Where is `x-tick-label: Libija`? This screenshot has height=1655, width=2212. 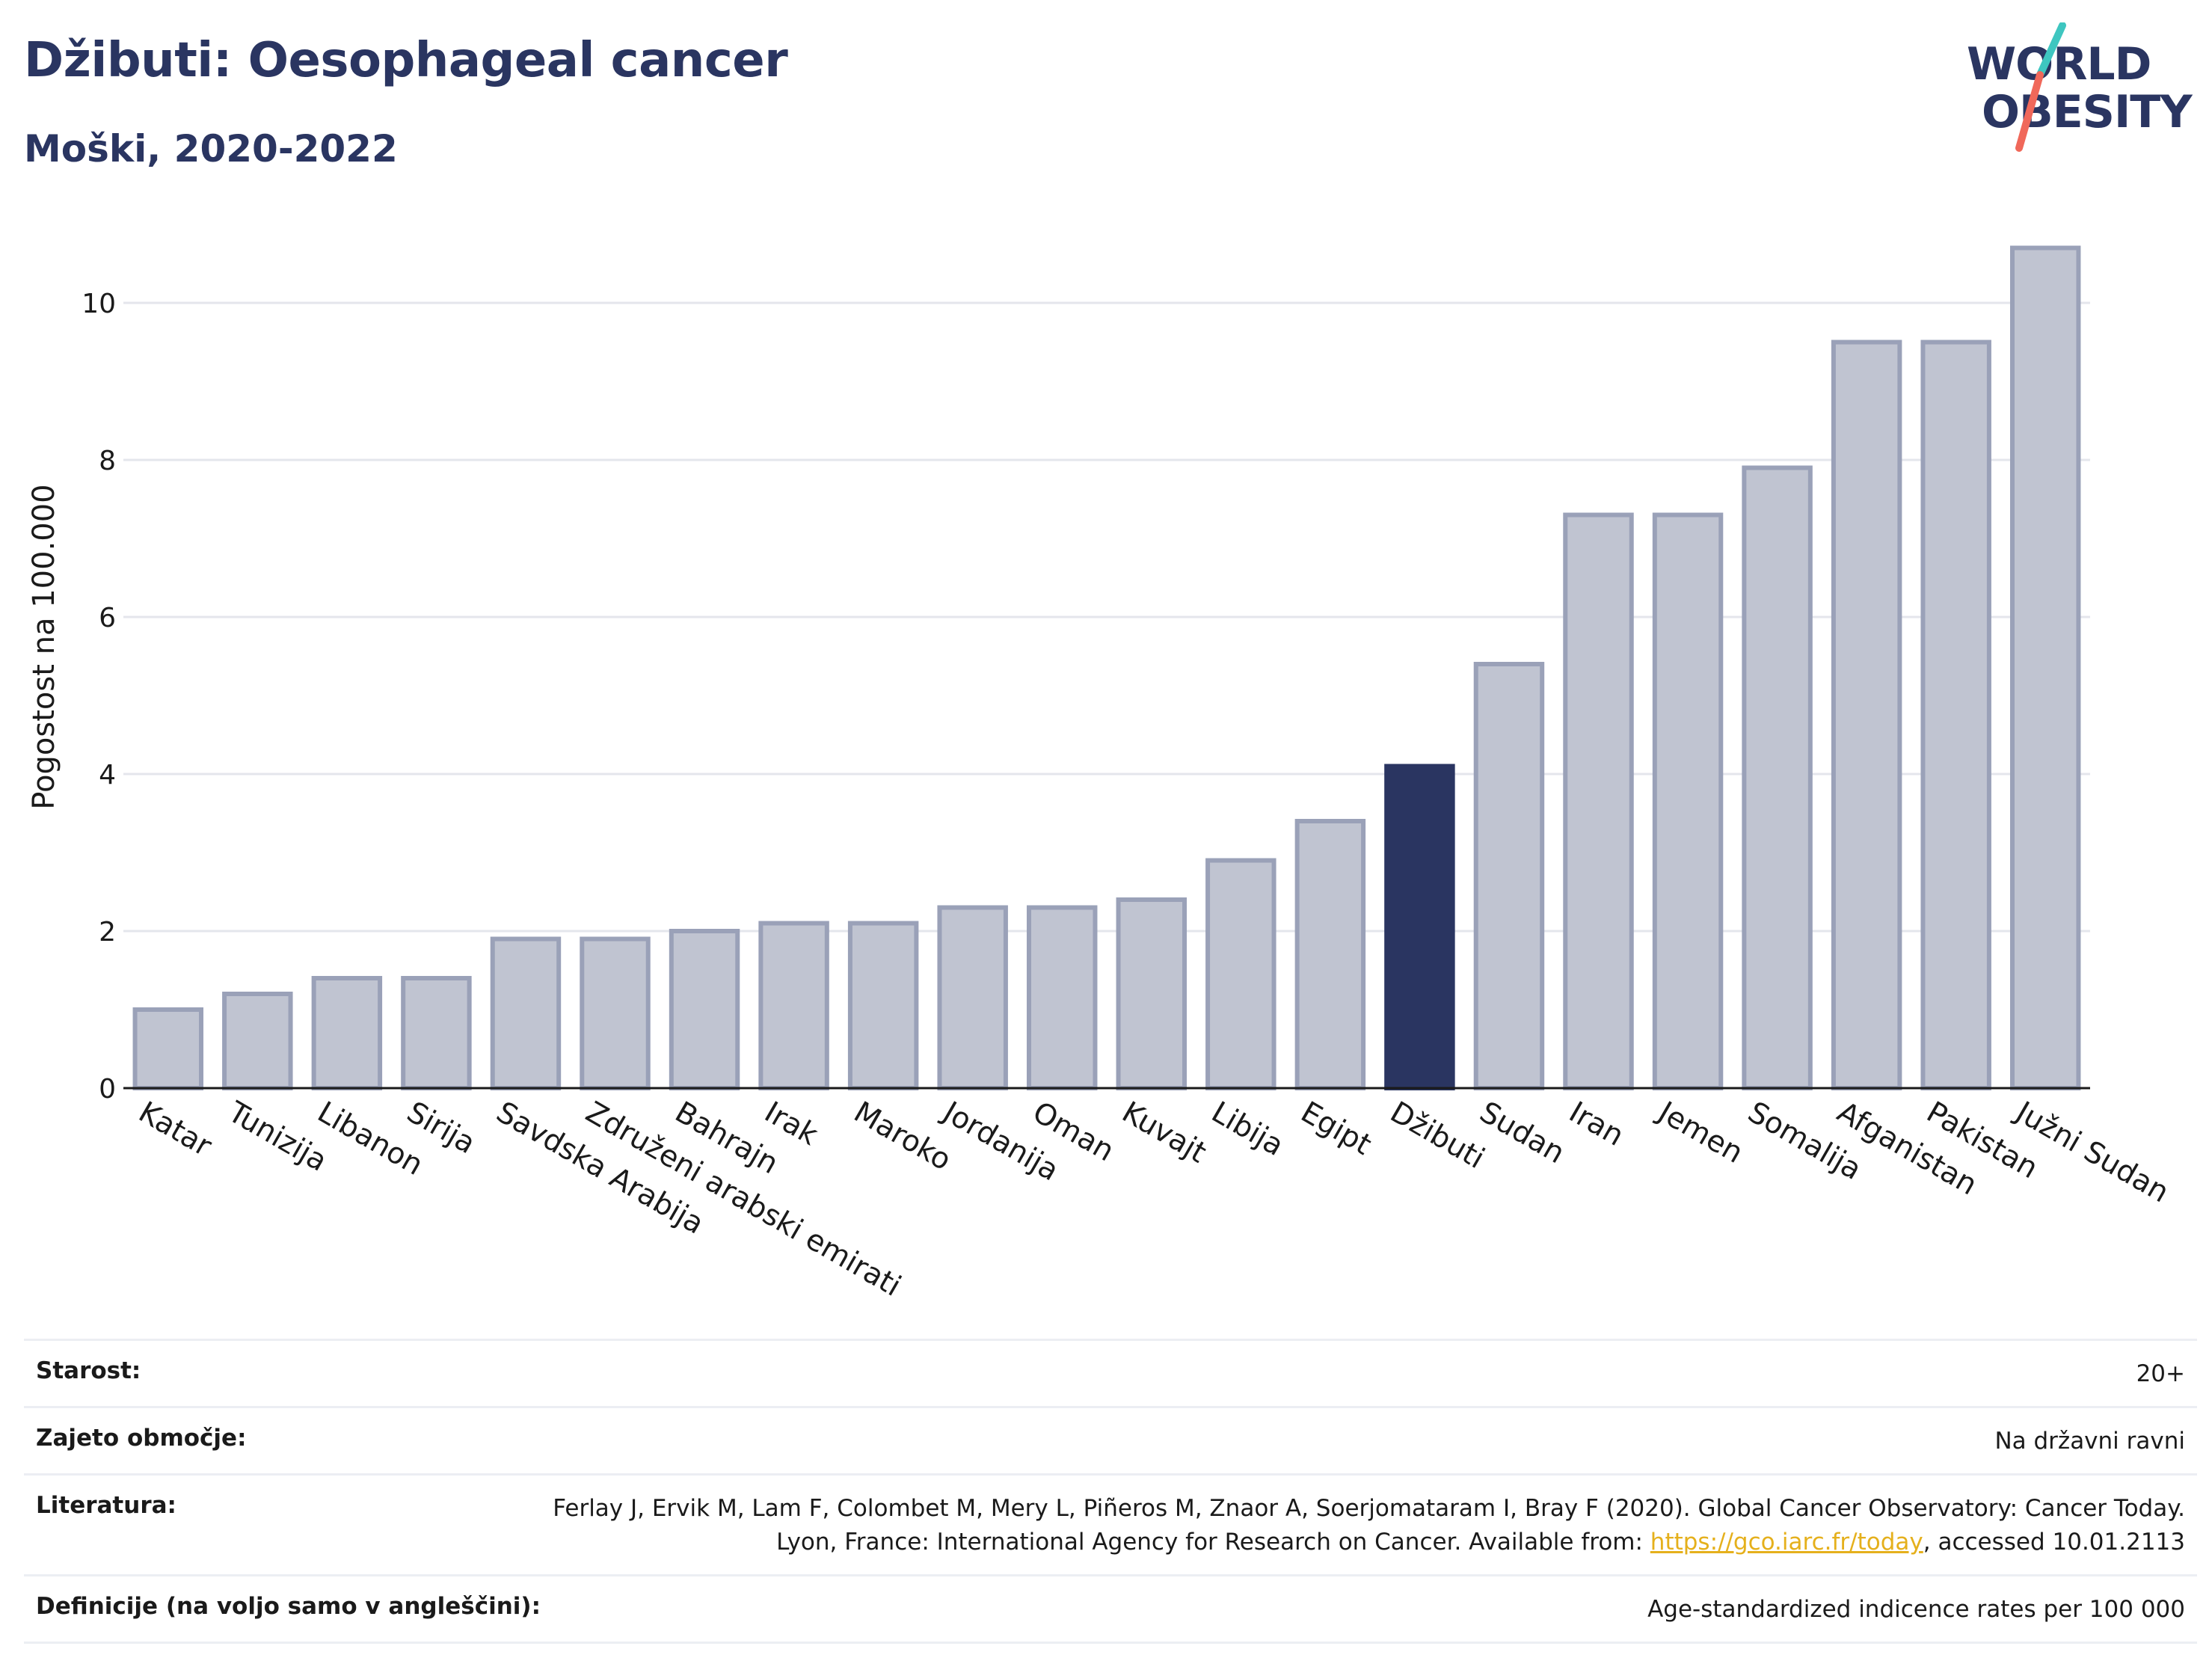
x-tick-label: Libija is located at coordinates (1247, 1129).